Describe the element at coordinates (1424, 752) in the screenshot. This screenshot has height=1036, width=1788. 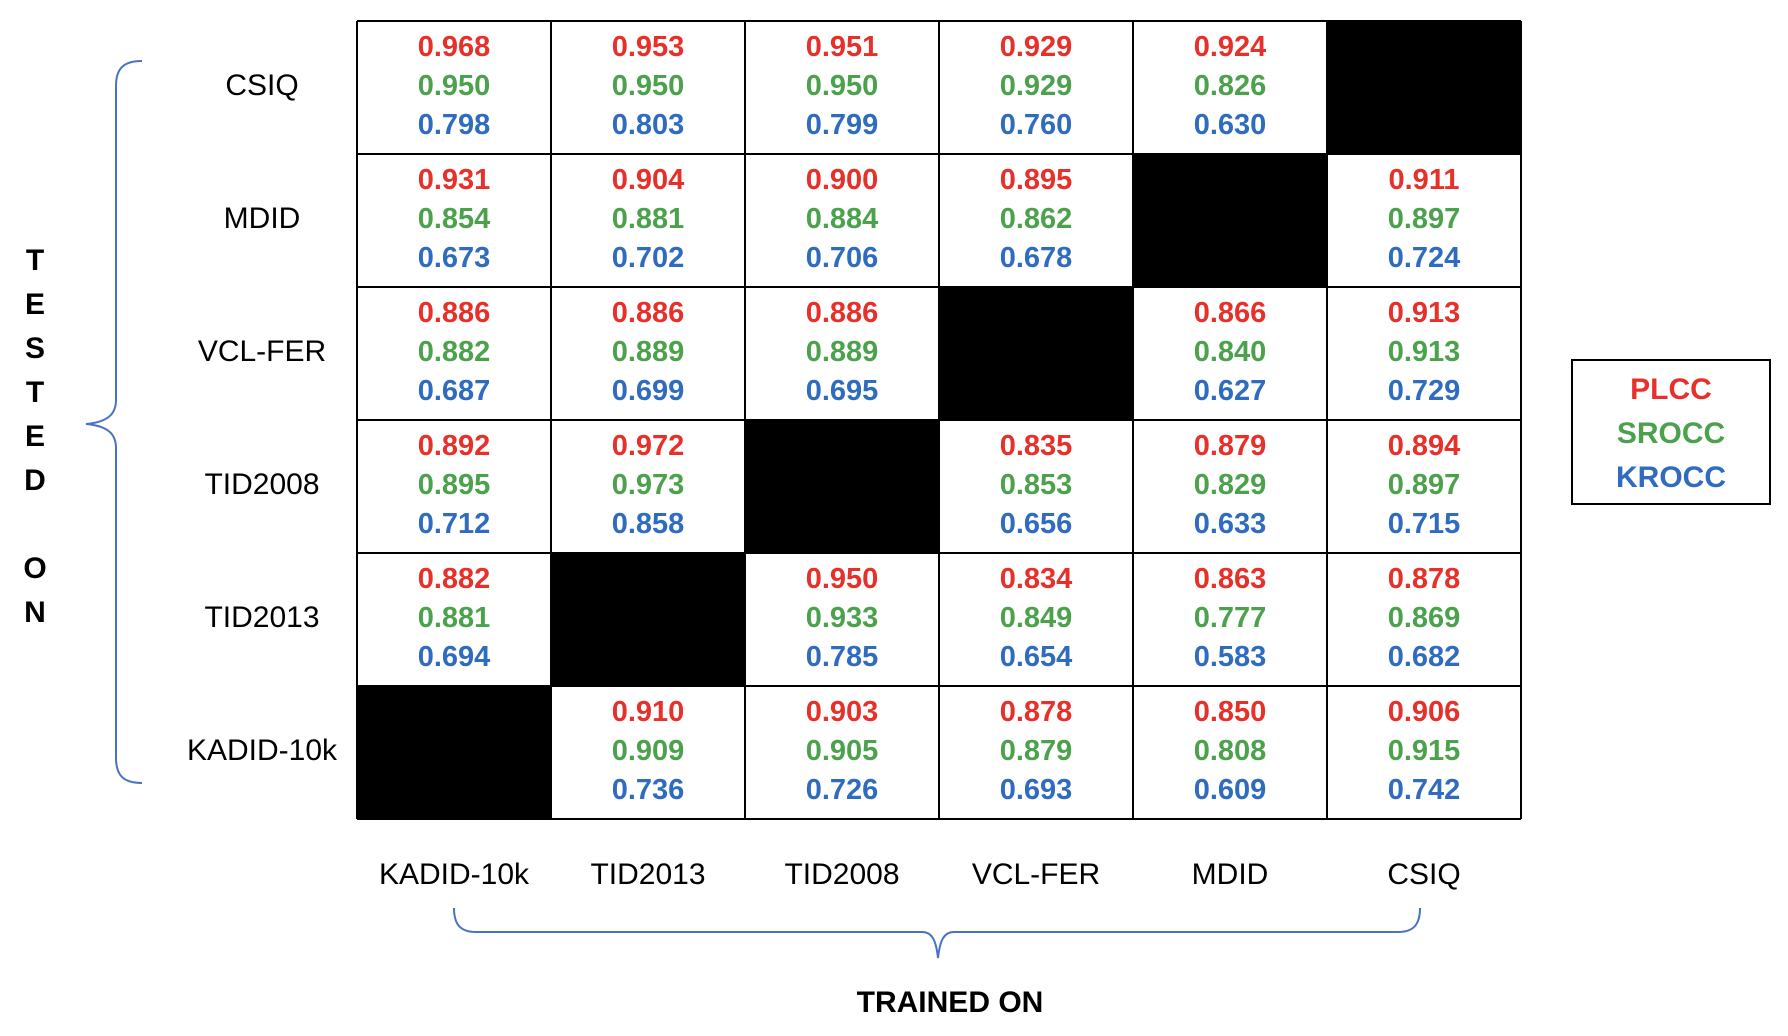
I see `table-cell: 0.906 0.915 0.742` at that location.